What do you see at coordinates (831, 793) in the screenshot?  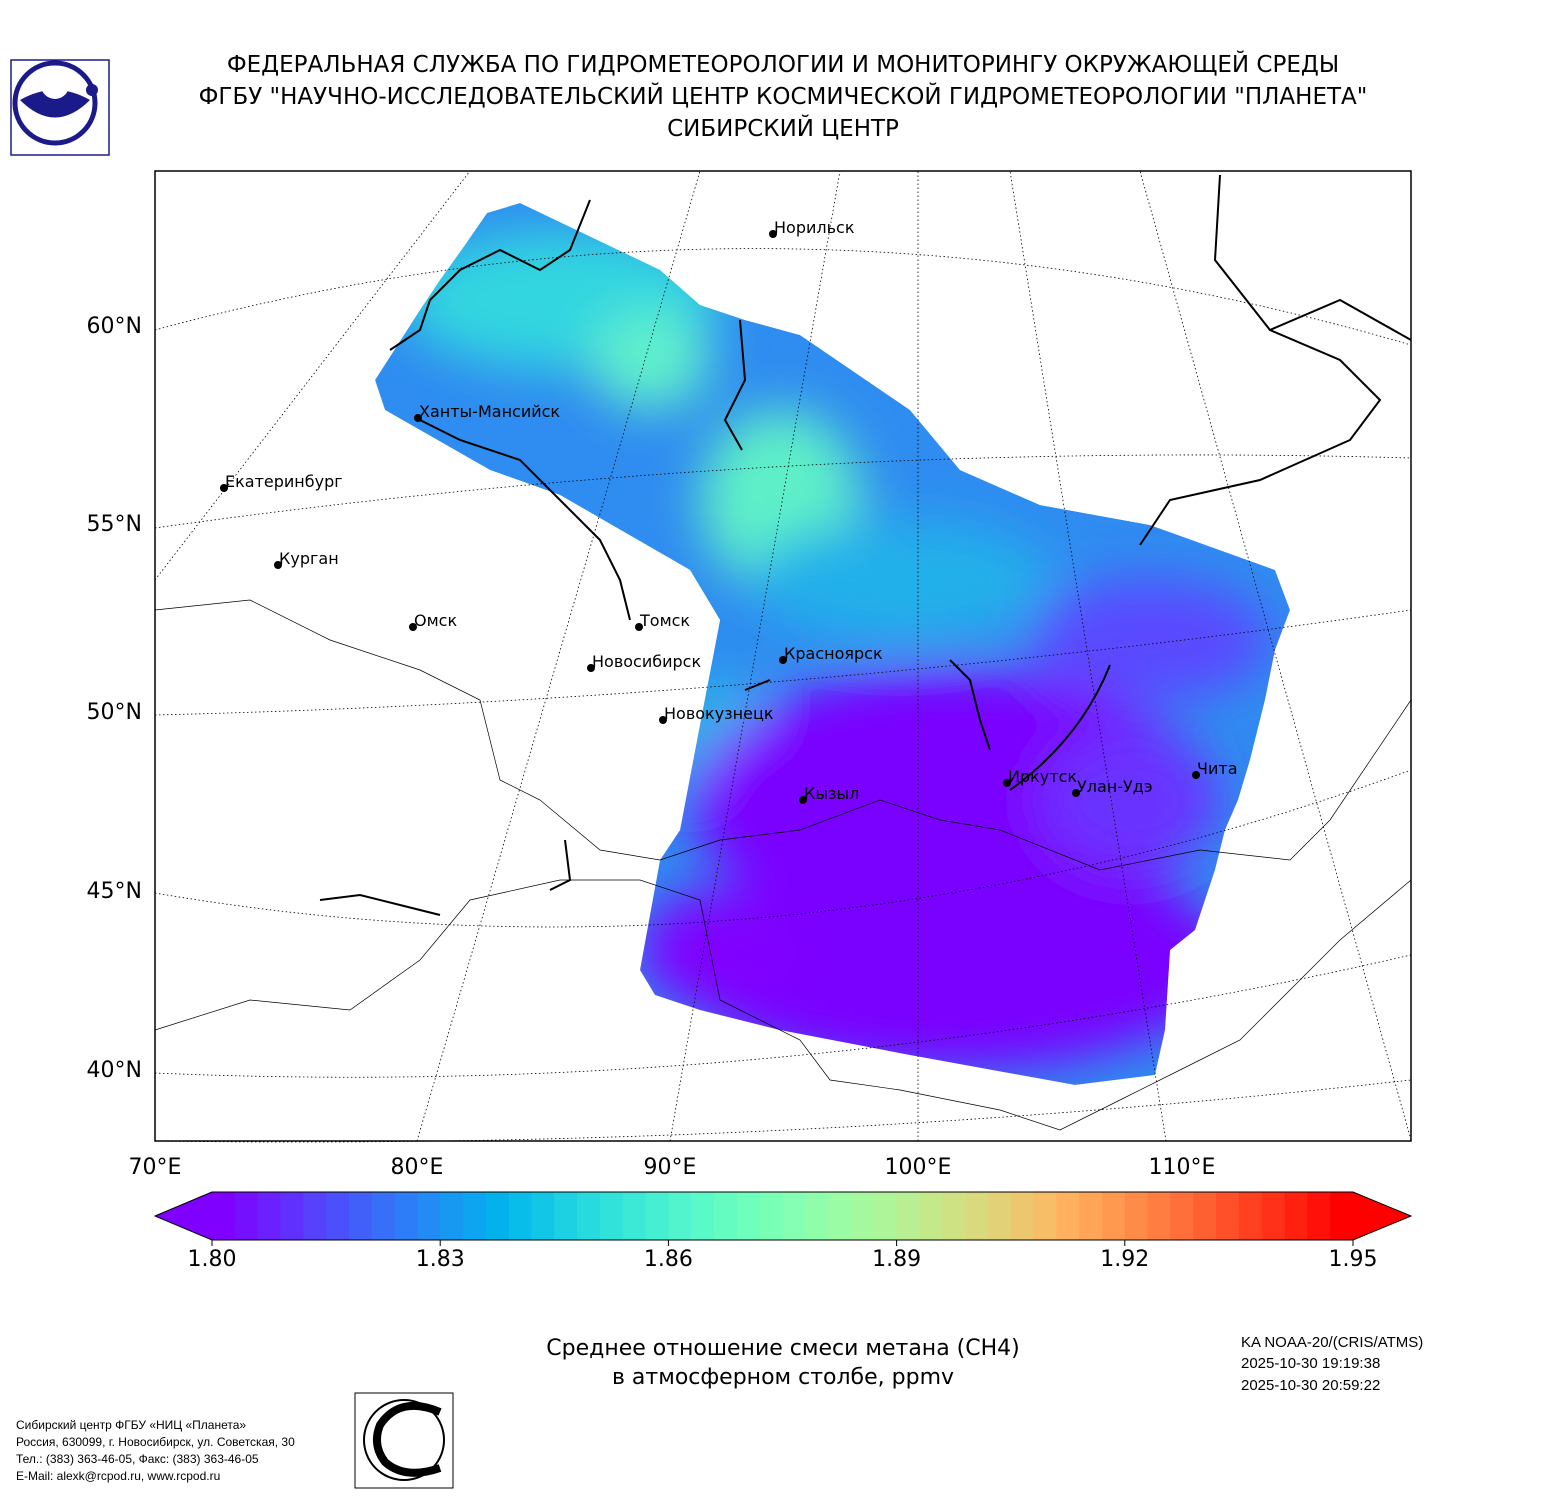 I see `city-label: Кызыл` at bounding box center [831, 793].